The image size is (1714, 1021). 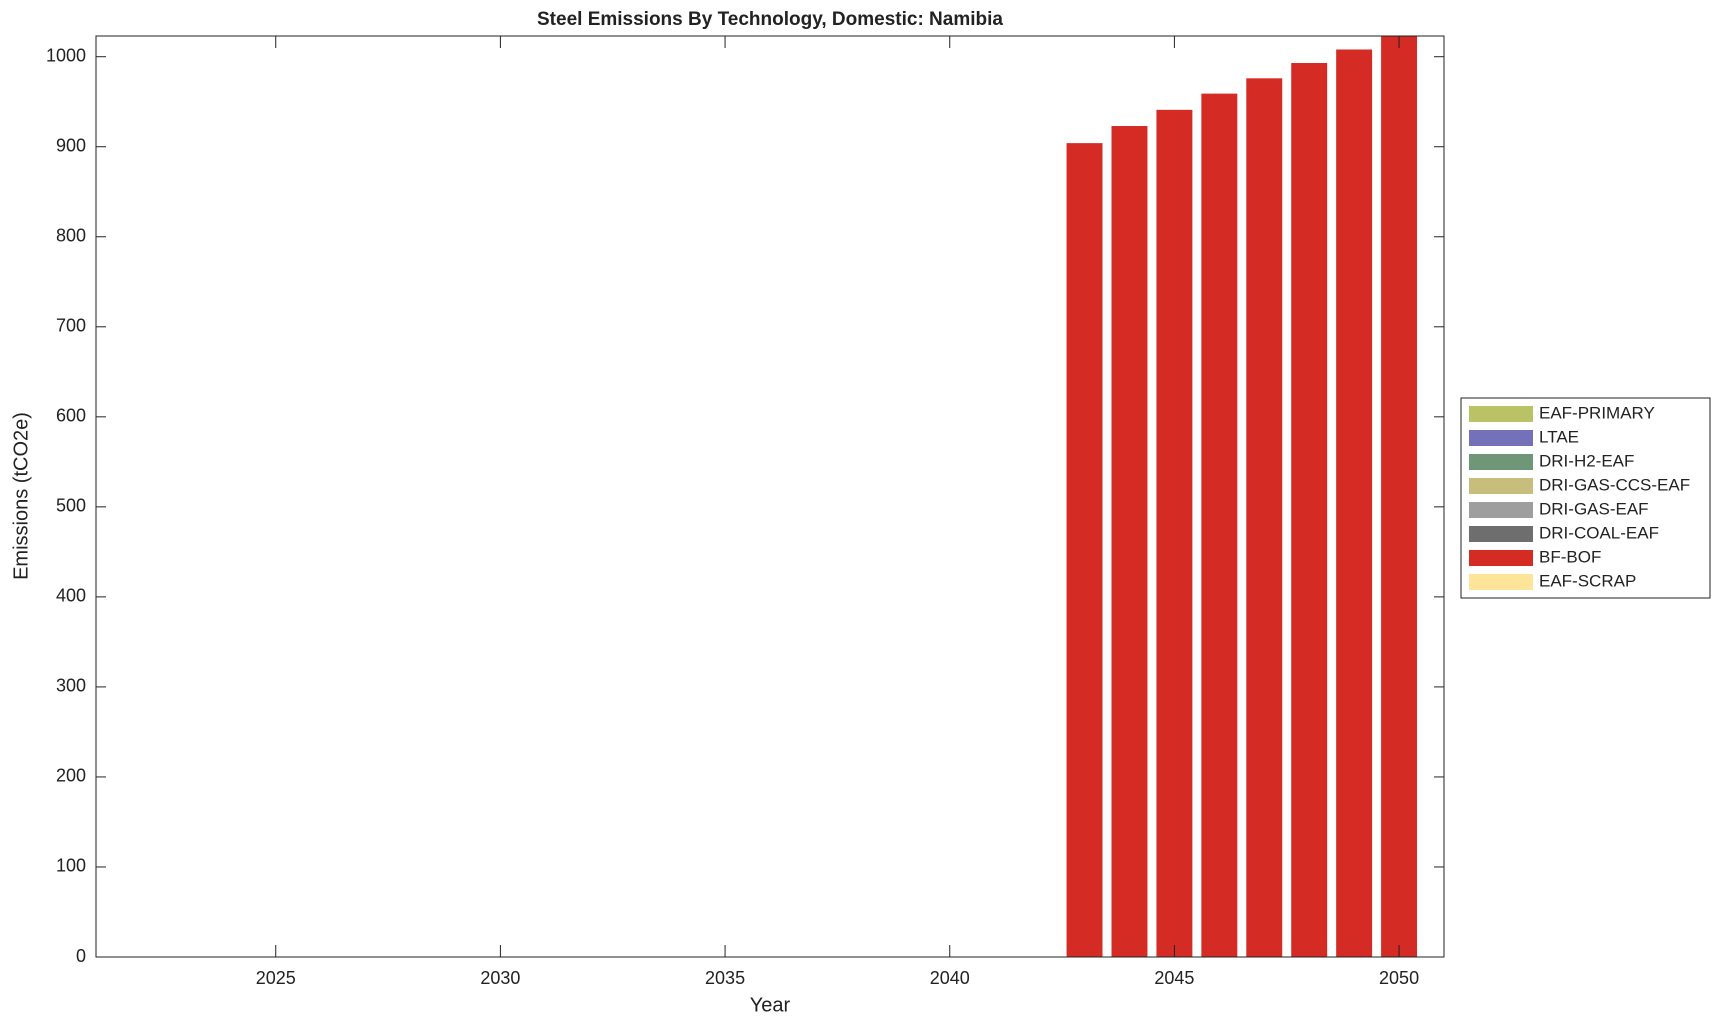 I want to click on x-tick-label: 2045, so click(x=1174, y=978).